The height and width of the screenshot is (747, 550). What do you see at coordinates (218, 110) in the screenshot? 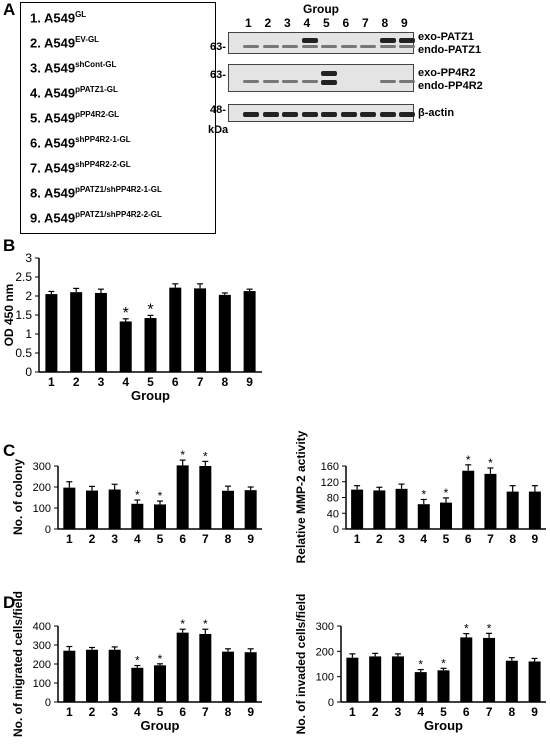
I see `mw-marker: 48-` at bounding box center [218, 110].